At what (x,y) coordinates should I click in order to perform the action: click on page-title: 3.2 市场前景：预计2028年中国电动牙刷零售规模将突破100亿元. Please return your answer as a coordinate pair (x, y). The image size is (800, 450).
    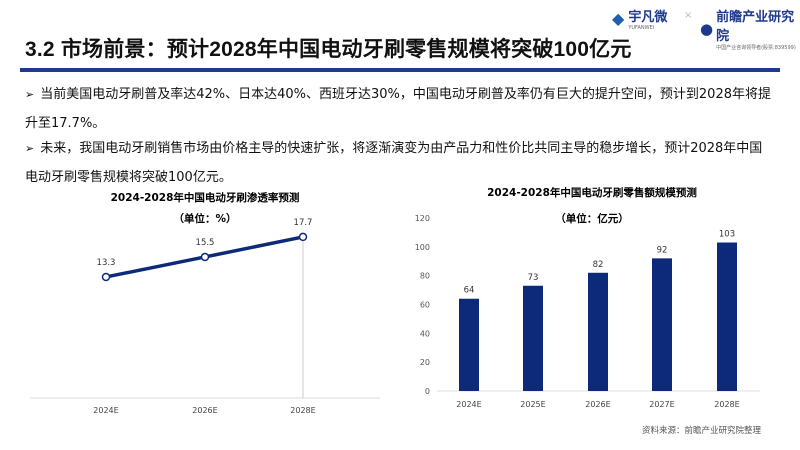
    Looking at the image, I should click on (328, 49).